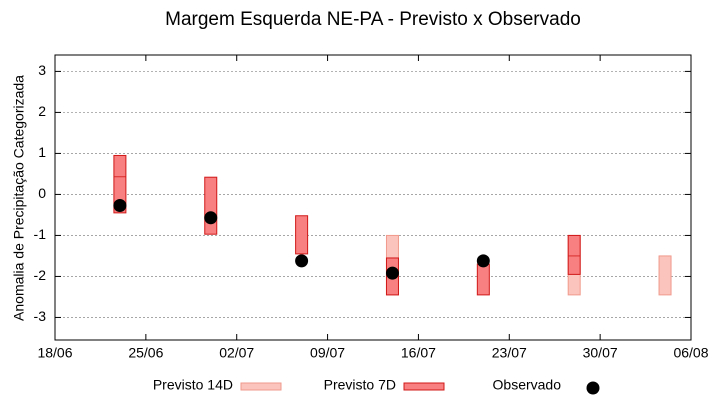 Image resolution: width=720 pixels, height=400 pixels. Describe the element at coordinates (193, 385) in the screenshot. I see `legend-label: Previsto 14D` at that location.